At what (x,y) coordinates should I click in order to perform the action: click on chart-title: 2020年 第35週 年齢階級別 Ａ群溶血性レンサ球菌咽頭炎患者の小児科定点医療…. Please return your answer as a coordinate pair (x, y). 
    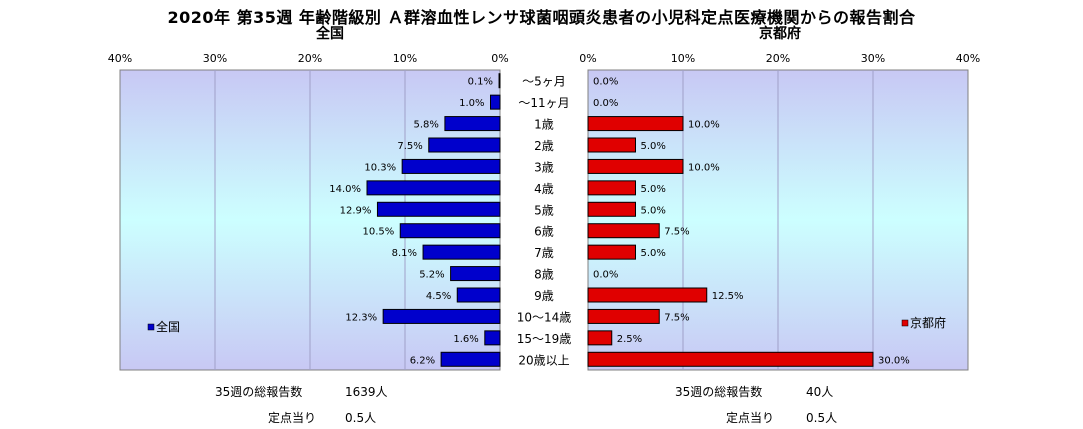
    Looking at the image, I should click on (541, 17).